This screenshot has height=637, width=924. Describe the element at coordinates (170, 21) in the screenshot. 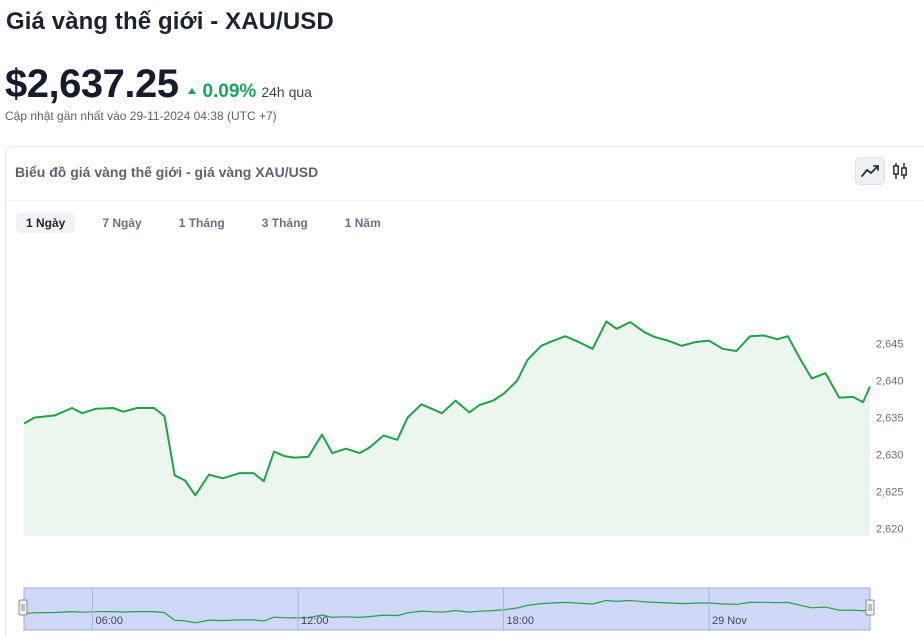

I see `page-title: Giá vàng thế giới - XAU/USD` at that location.